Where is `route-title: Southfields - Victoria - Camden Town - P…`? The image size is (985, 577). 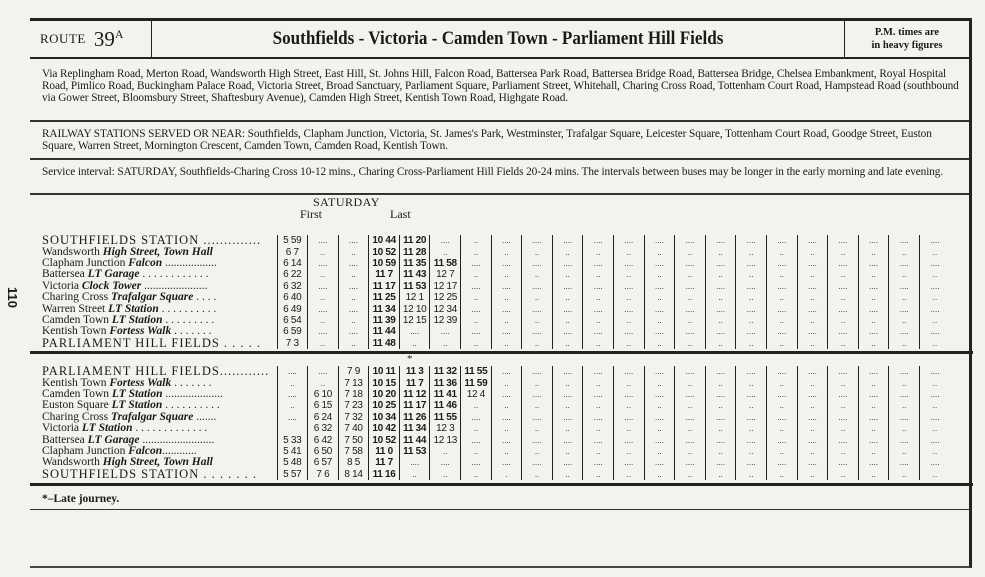
route-title: Southfields - Victoria - Camden Town - P… is located at coordinates (498, 38).